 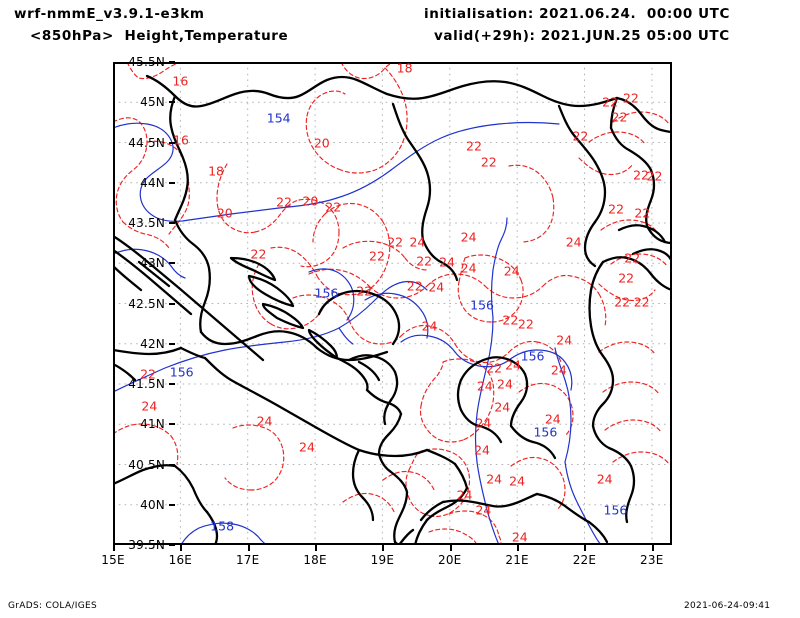 I want to click on header-level-field: <850hPa> Height,Temperature, so click(x=159, y=36).